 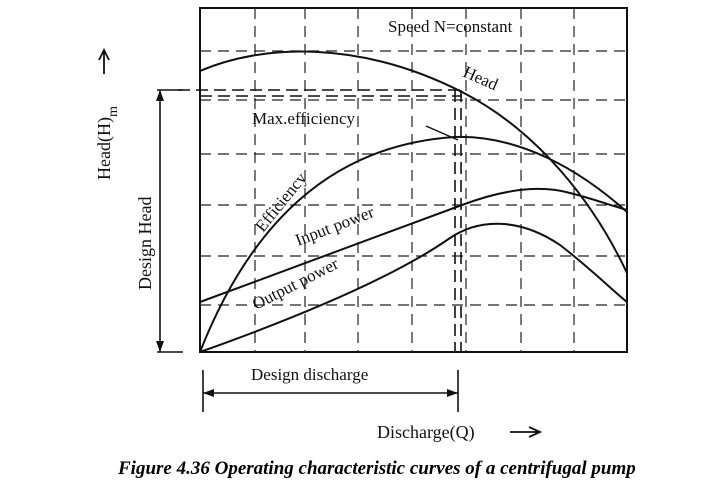 I want to click on design-head-arrow-bottom, so click(x=160, y=346).